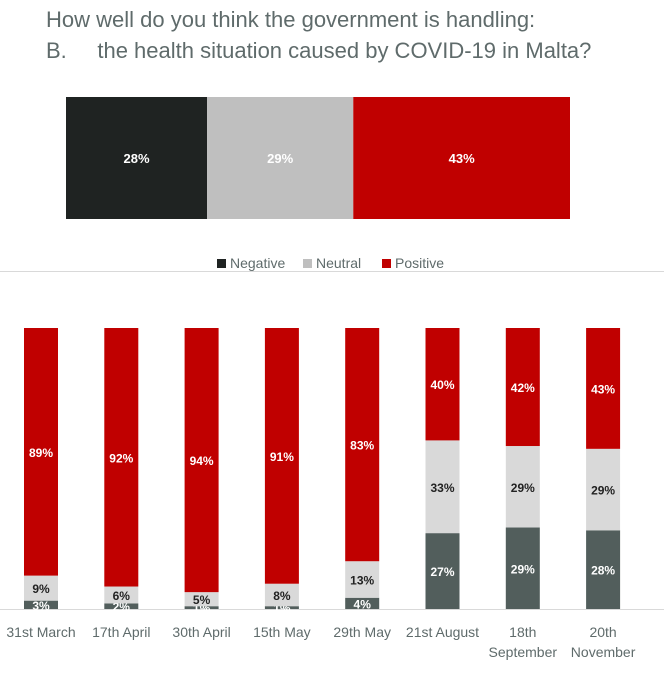 This screenshot has height=675, width=664. I want to click on data-label-neutral: 8%, so click(282, 596).